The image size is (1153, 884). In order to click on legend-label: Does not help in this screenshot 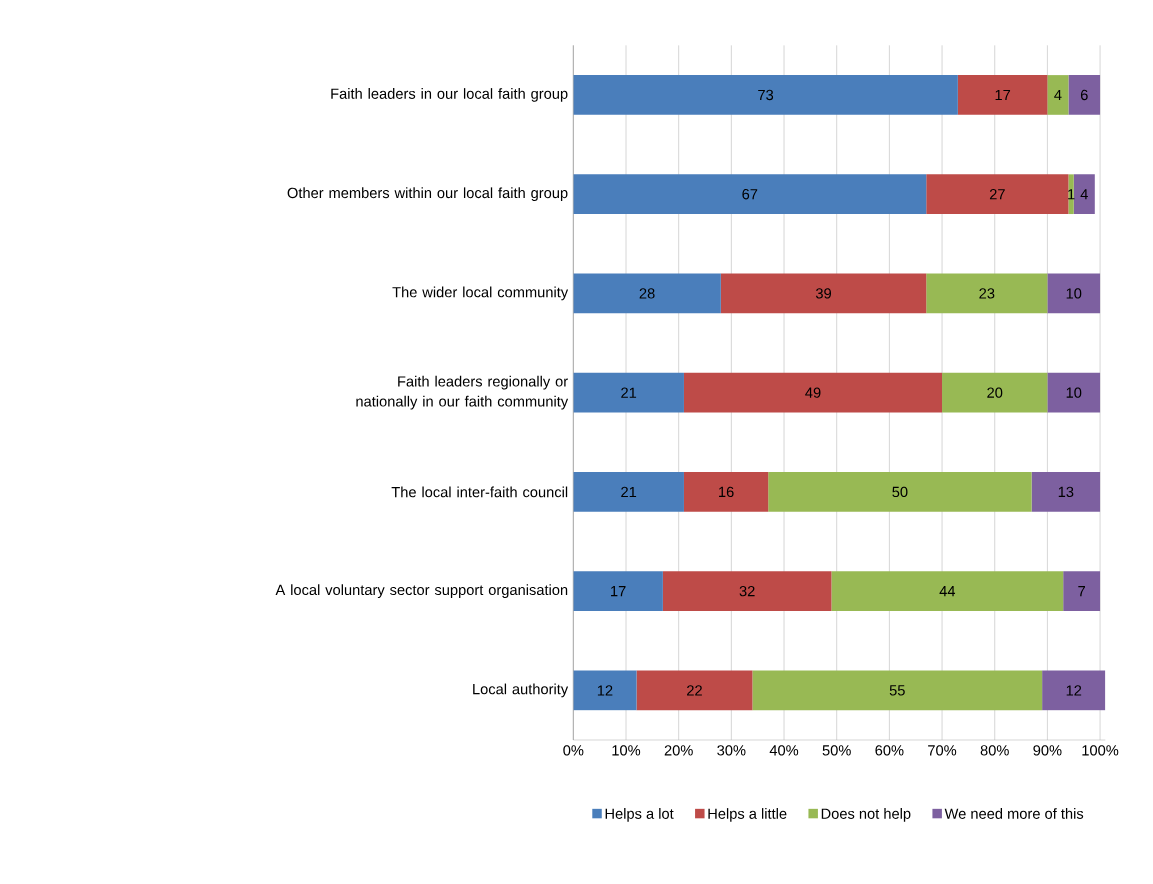, I will do `click(866, 815)`.